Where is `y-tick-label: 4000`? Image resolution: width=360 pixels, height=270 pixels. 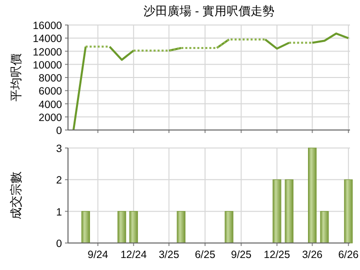 y-tick-label: 4000 is located at coordinates (50, 104).